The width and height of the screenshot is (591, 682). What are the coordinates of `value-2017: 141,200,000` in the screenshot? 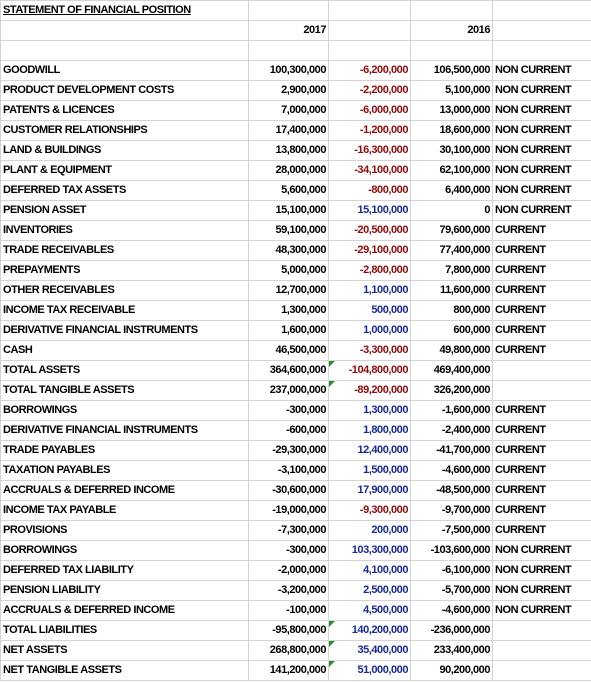 It's located at (289, 671).